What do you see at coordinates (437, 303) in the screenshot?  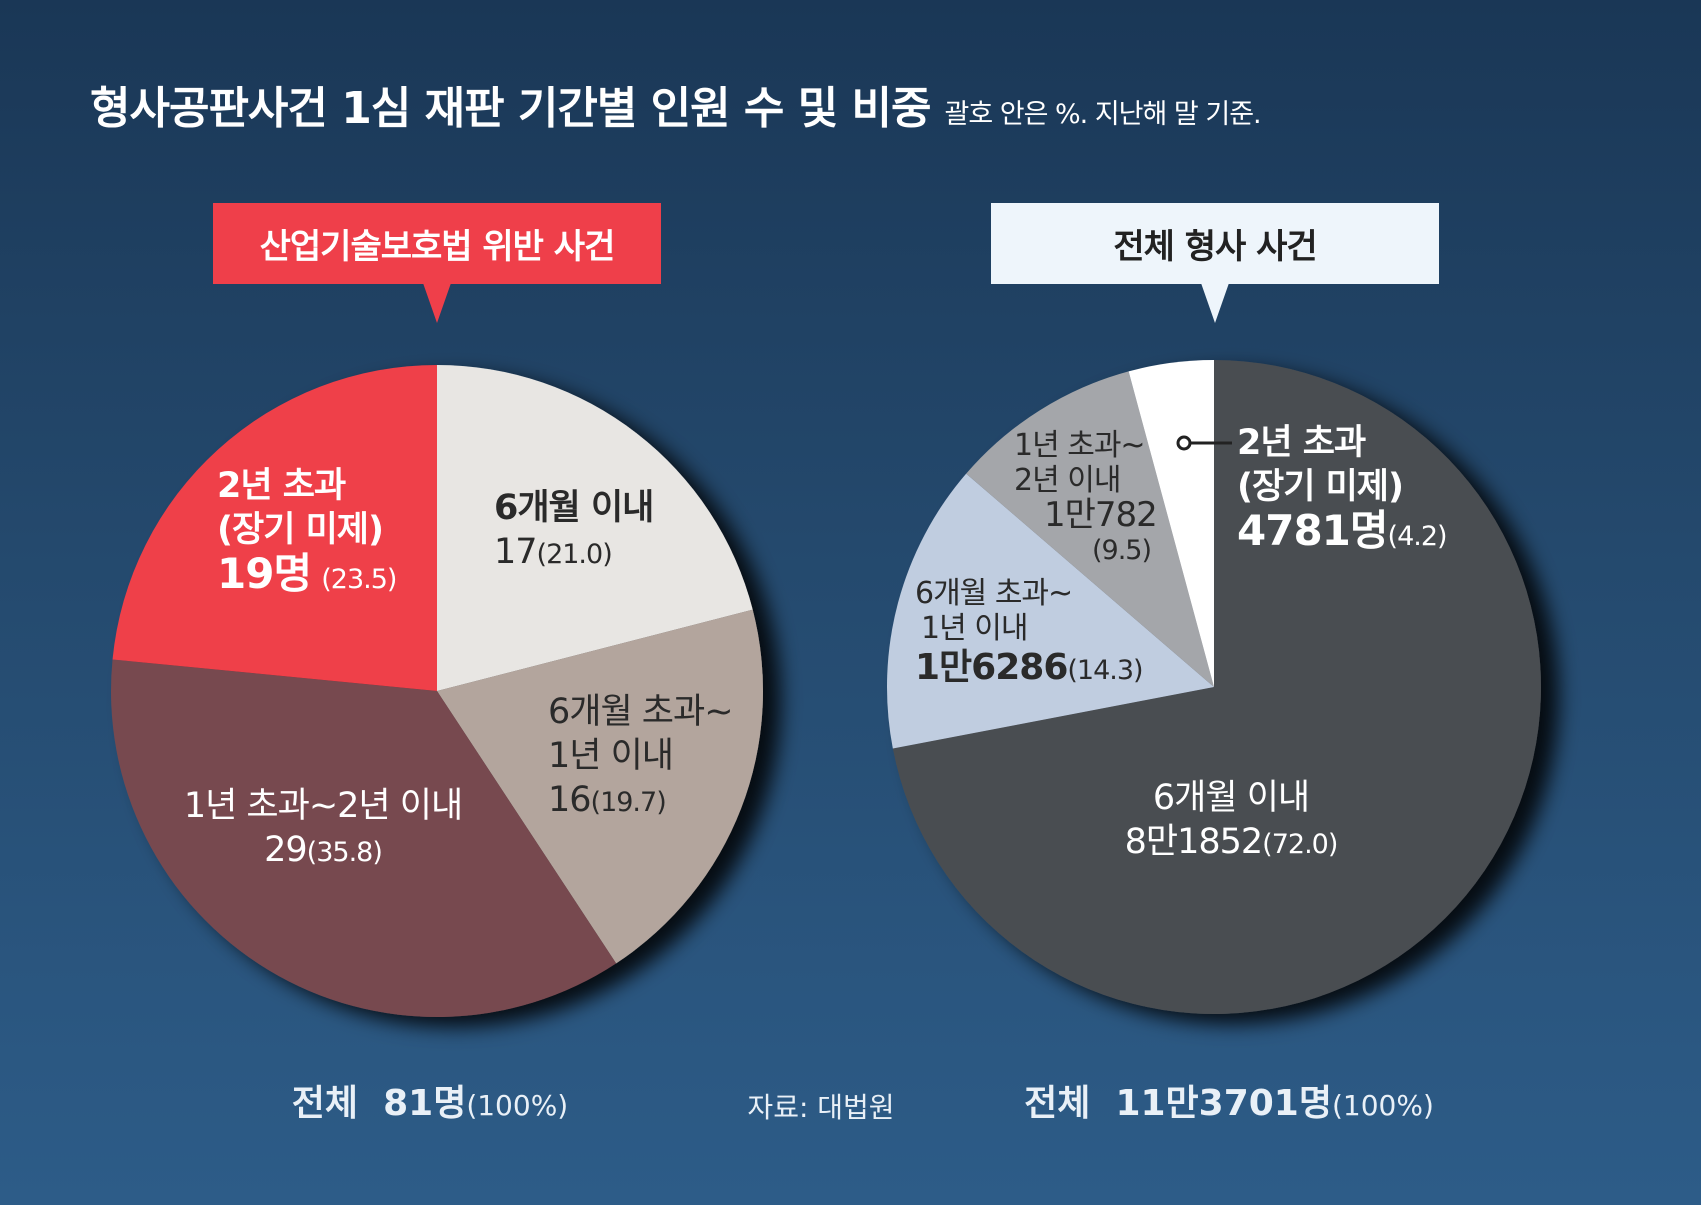 I see `left-callout-pointer` at bounding box center [437, 303].